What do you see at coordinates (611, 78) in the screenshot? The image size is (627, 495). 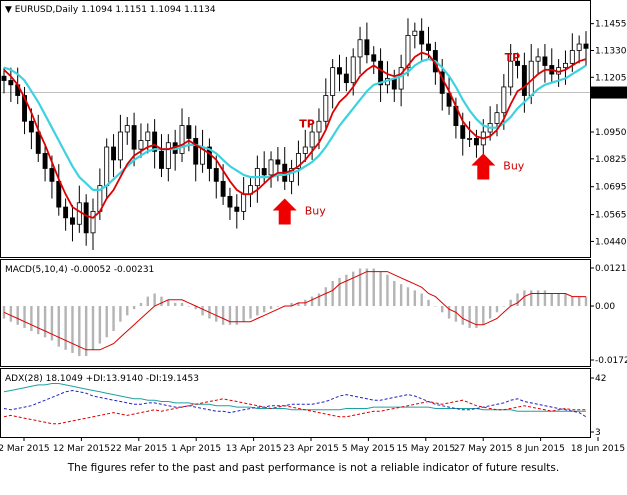 I see `price-tick-label: 1.1205` at bounding box center [611, 78].